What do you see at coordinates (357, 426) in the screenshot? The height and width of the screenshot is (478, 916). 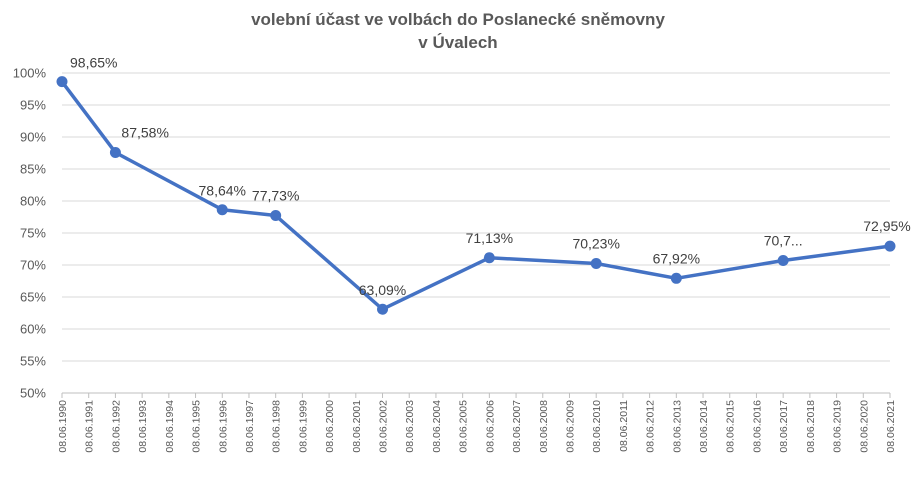 I see `x-tick-label: 08.06.2001` at bounding box center [357, 426].